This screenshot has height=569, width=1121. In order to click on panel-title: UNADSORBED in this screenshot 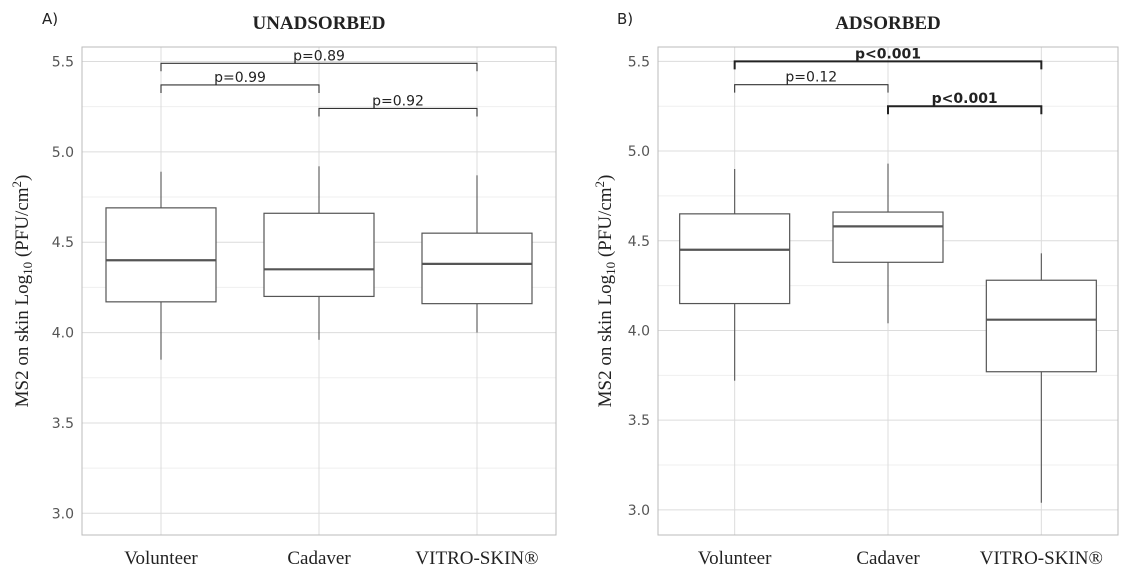, I will do `click(318, 23)`.